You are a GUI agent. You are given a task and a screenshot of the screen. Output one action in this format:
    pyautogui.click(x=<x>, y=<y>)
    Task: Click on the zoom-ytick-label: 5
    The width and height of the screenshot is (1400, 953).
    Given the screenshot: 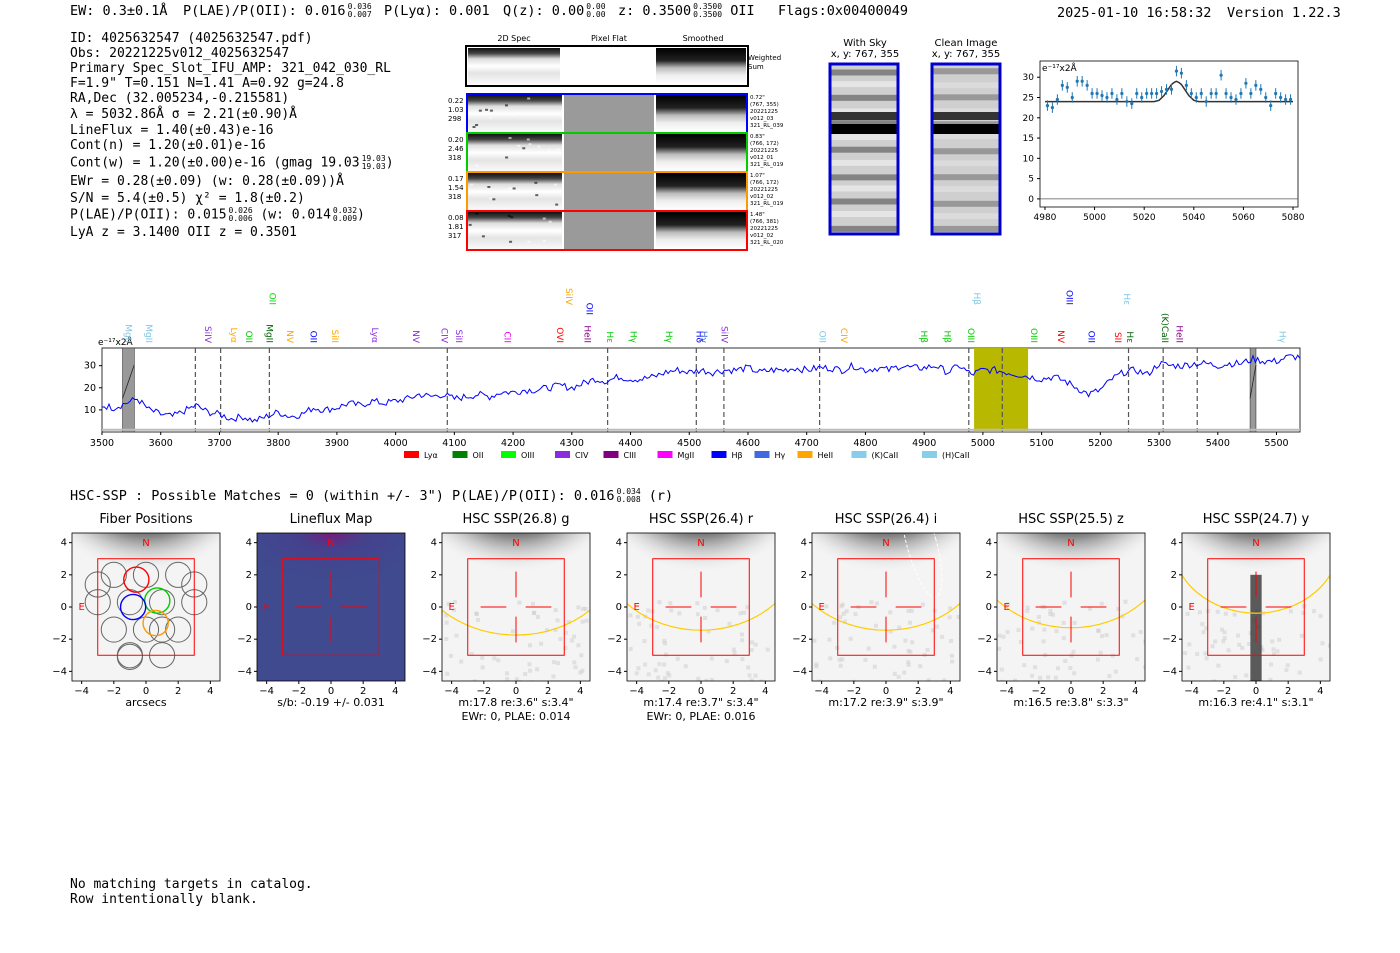 What is the action you would take?
    pyautogui.click(x=1031, y=180)
    